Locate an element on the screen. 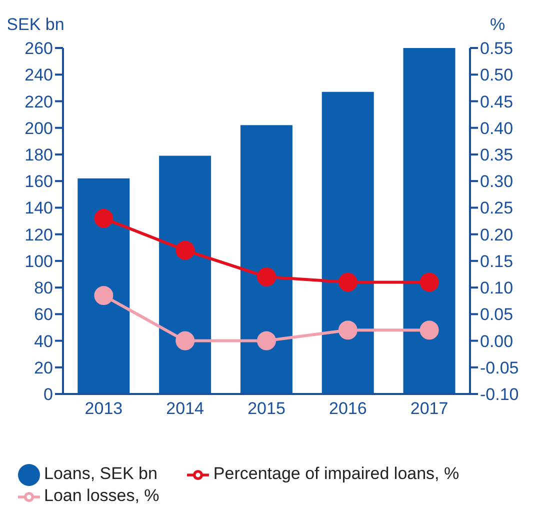  y-tick-label: 220 is located at coordinates (38, 102).